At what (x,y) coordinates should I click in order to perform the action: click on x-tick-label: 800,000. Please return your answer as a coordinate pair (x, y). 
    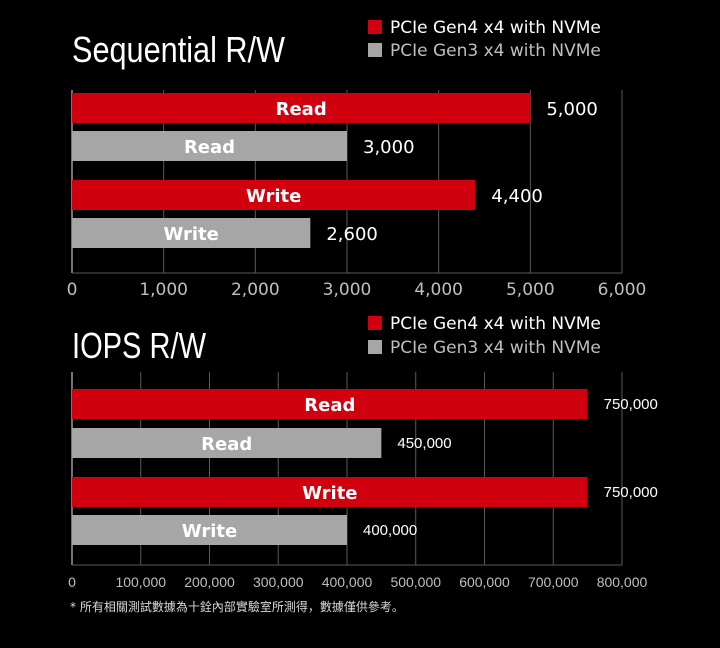
    Looking at the image, I should click on (622, 582).